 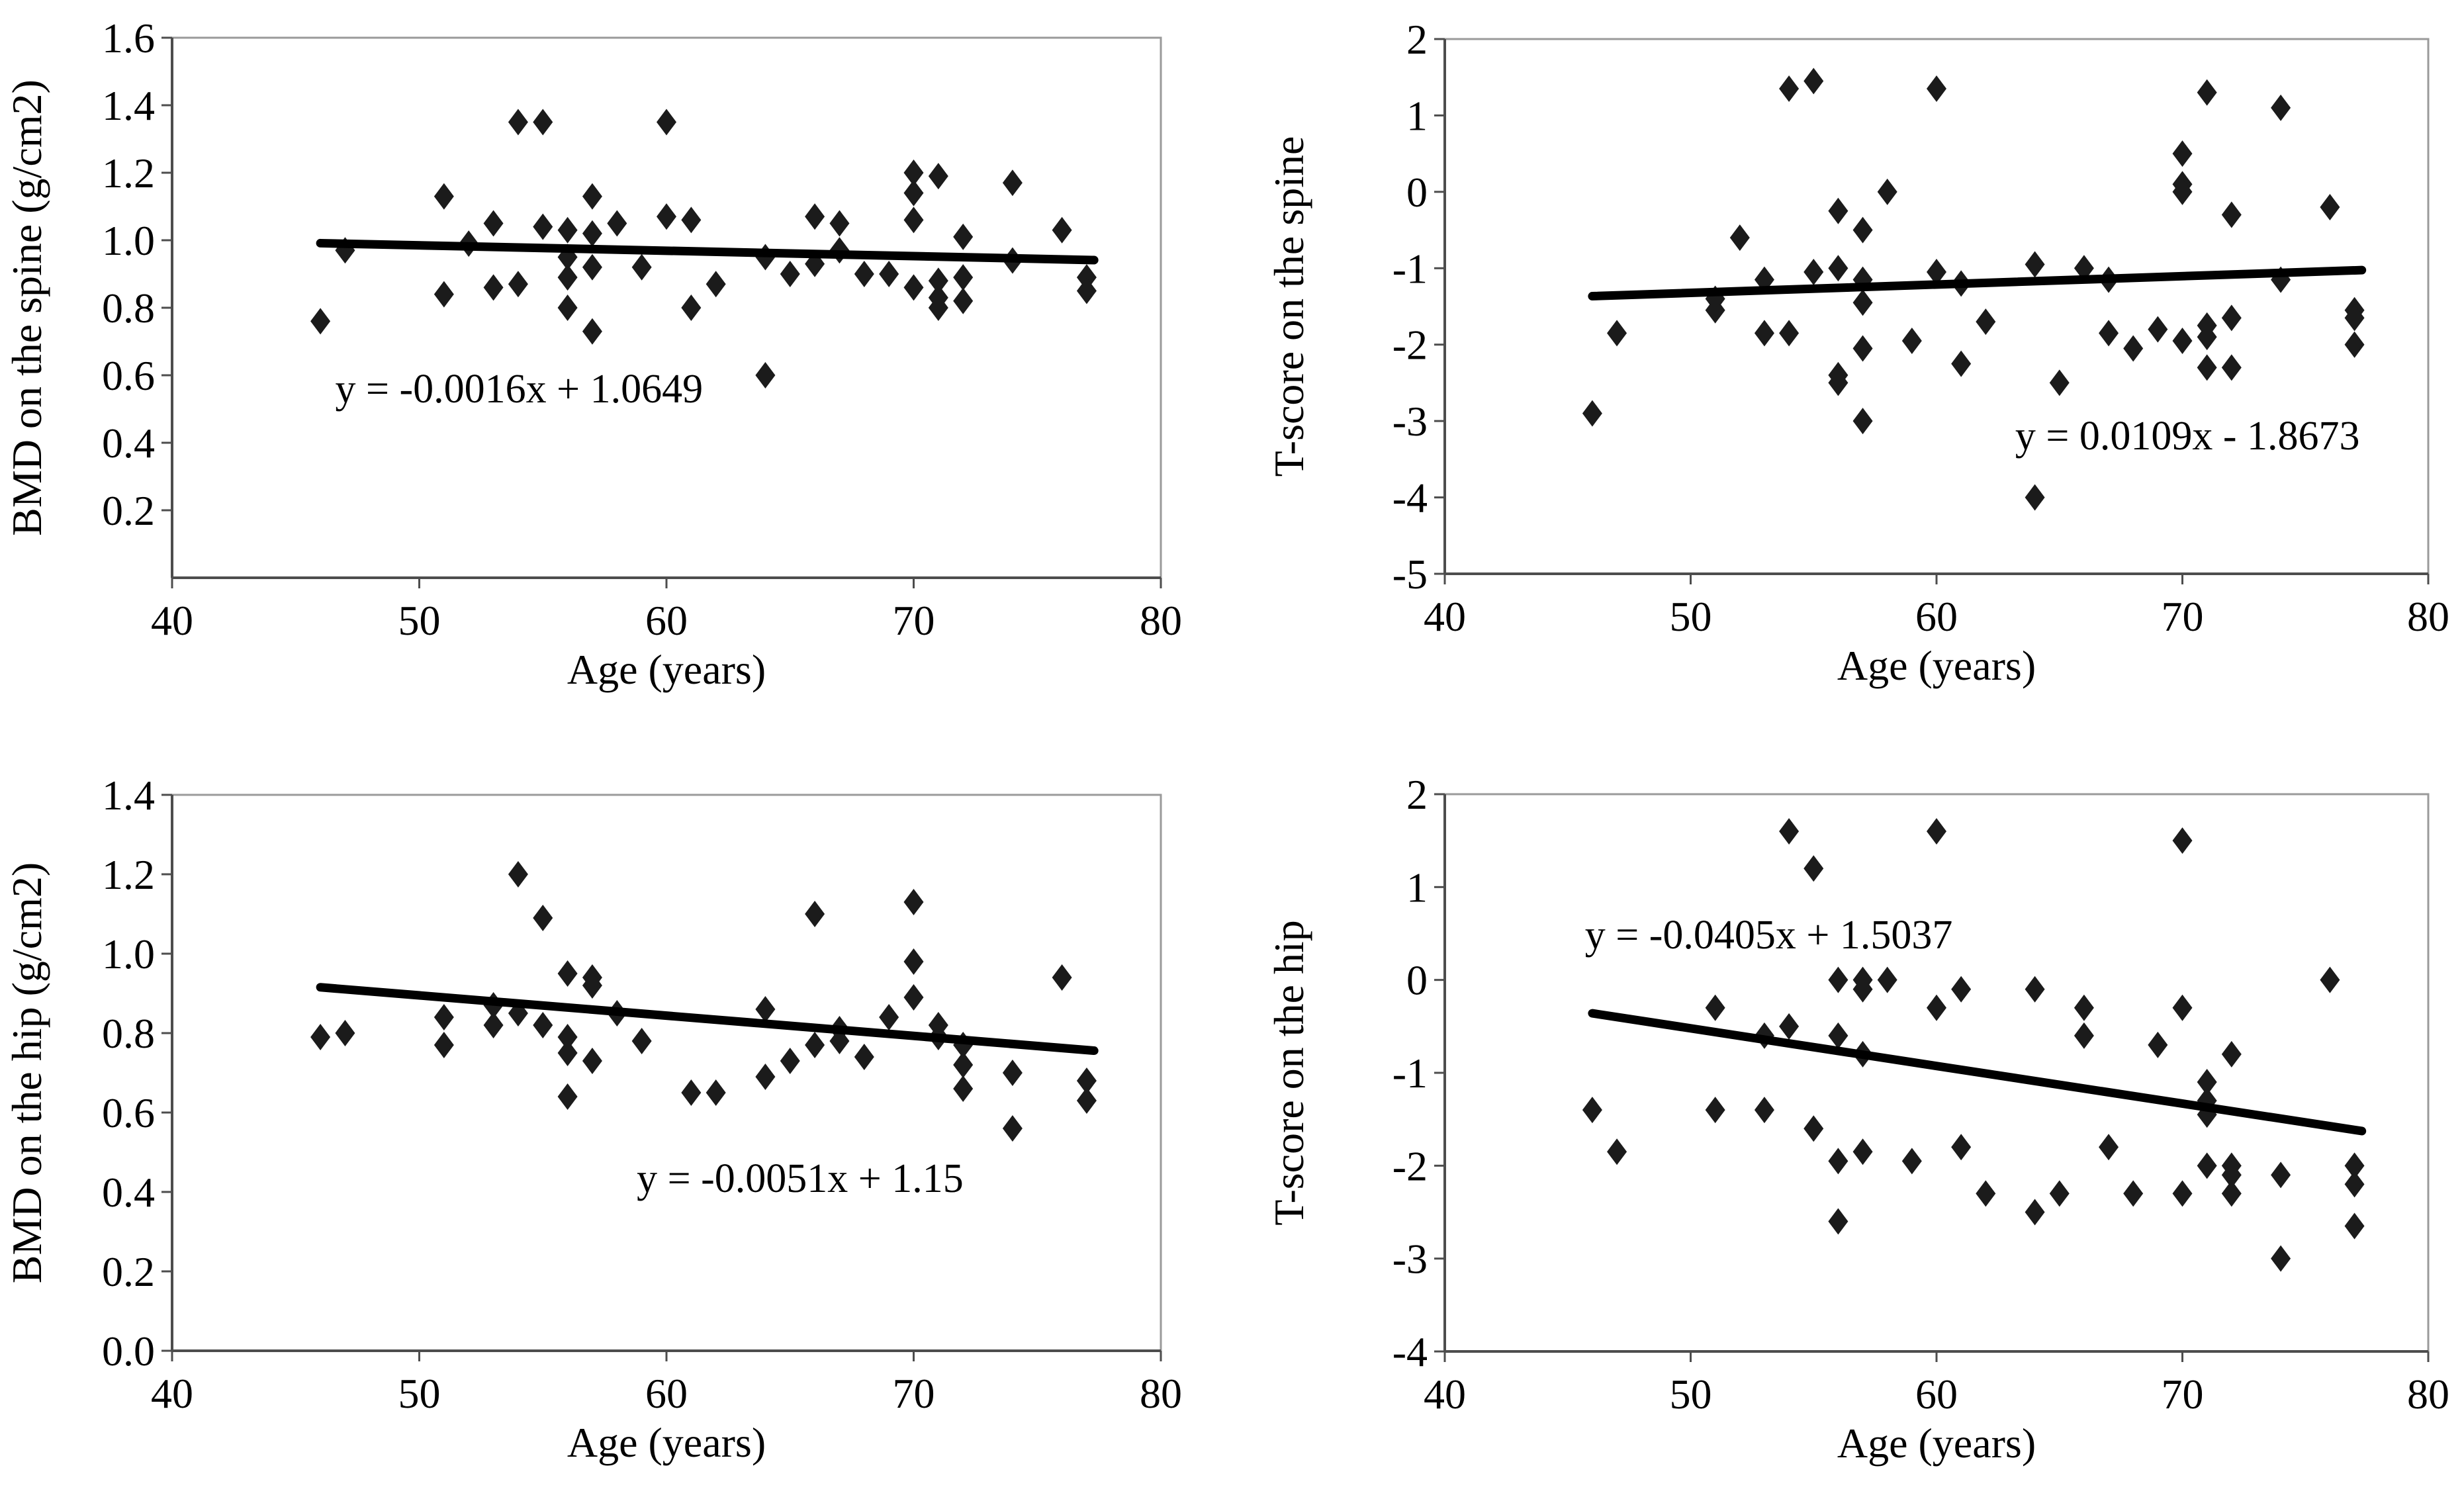 I want to click on y-axis-title: T-score on the spine, so click(x=1289, y=306).